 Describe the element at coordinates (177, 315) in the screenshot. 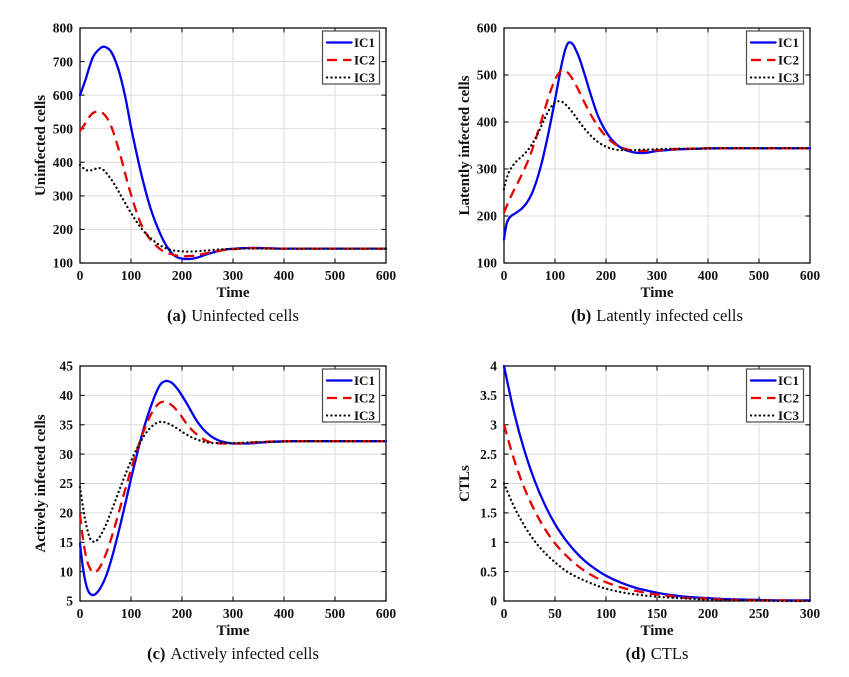

I see `caption-tag: (a)` at that location.